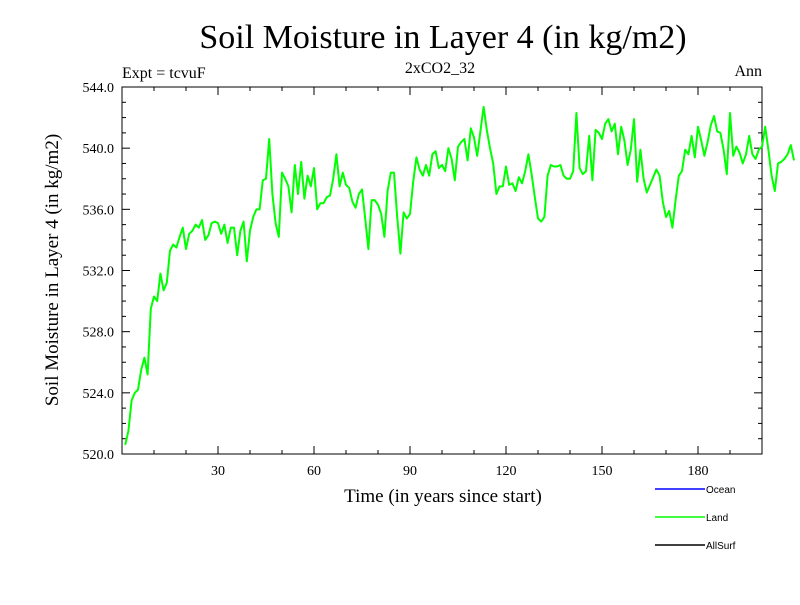  Describe the element at coordinates (721, 546) in the screenshot. I see `legend-label: AllSurf` at that location.